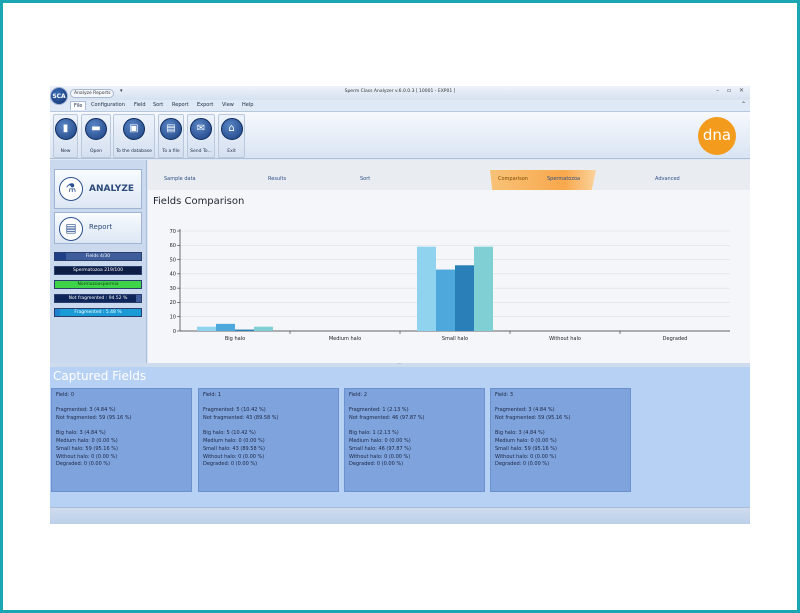 This screenshot has height=613, width=800. Describe the element at coordinates (212, 395) in the screenshot. I see `card-field: Field: 1` at that location.